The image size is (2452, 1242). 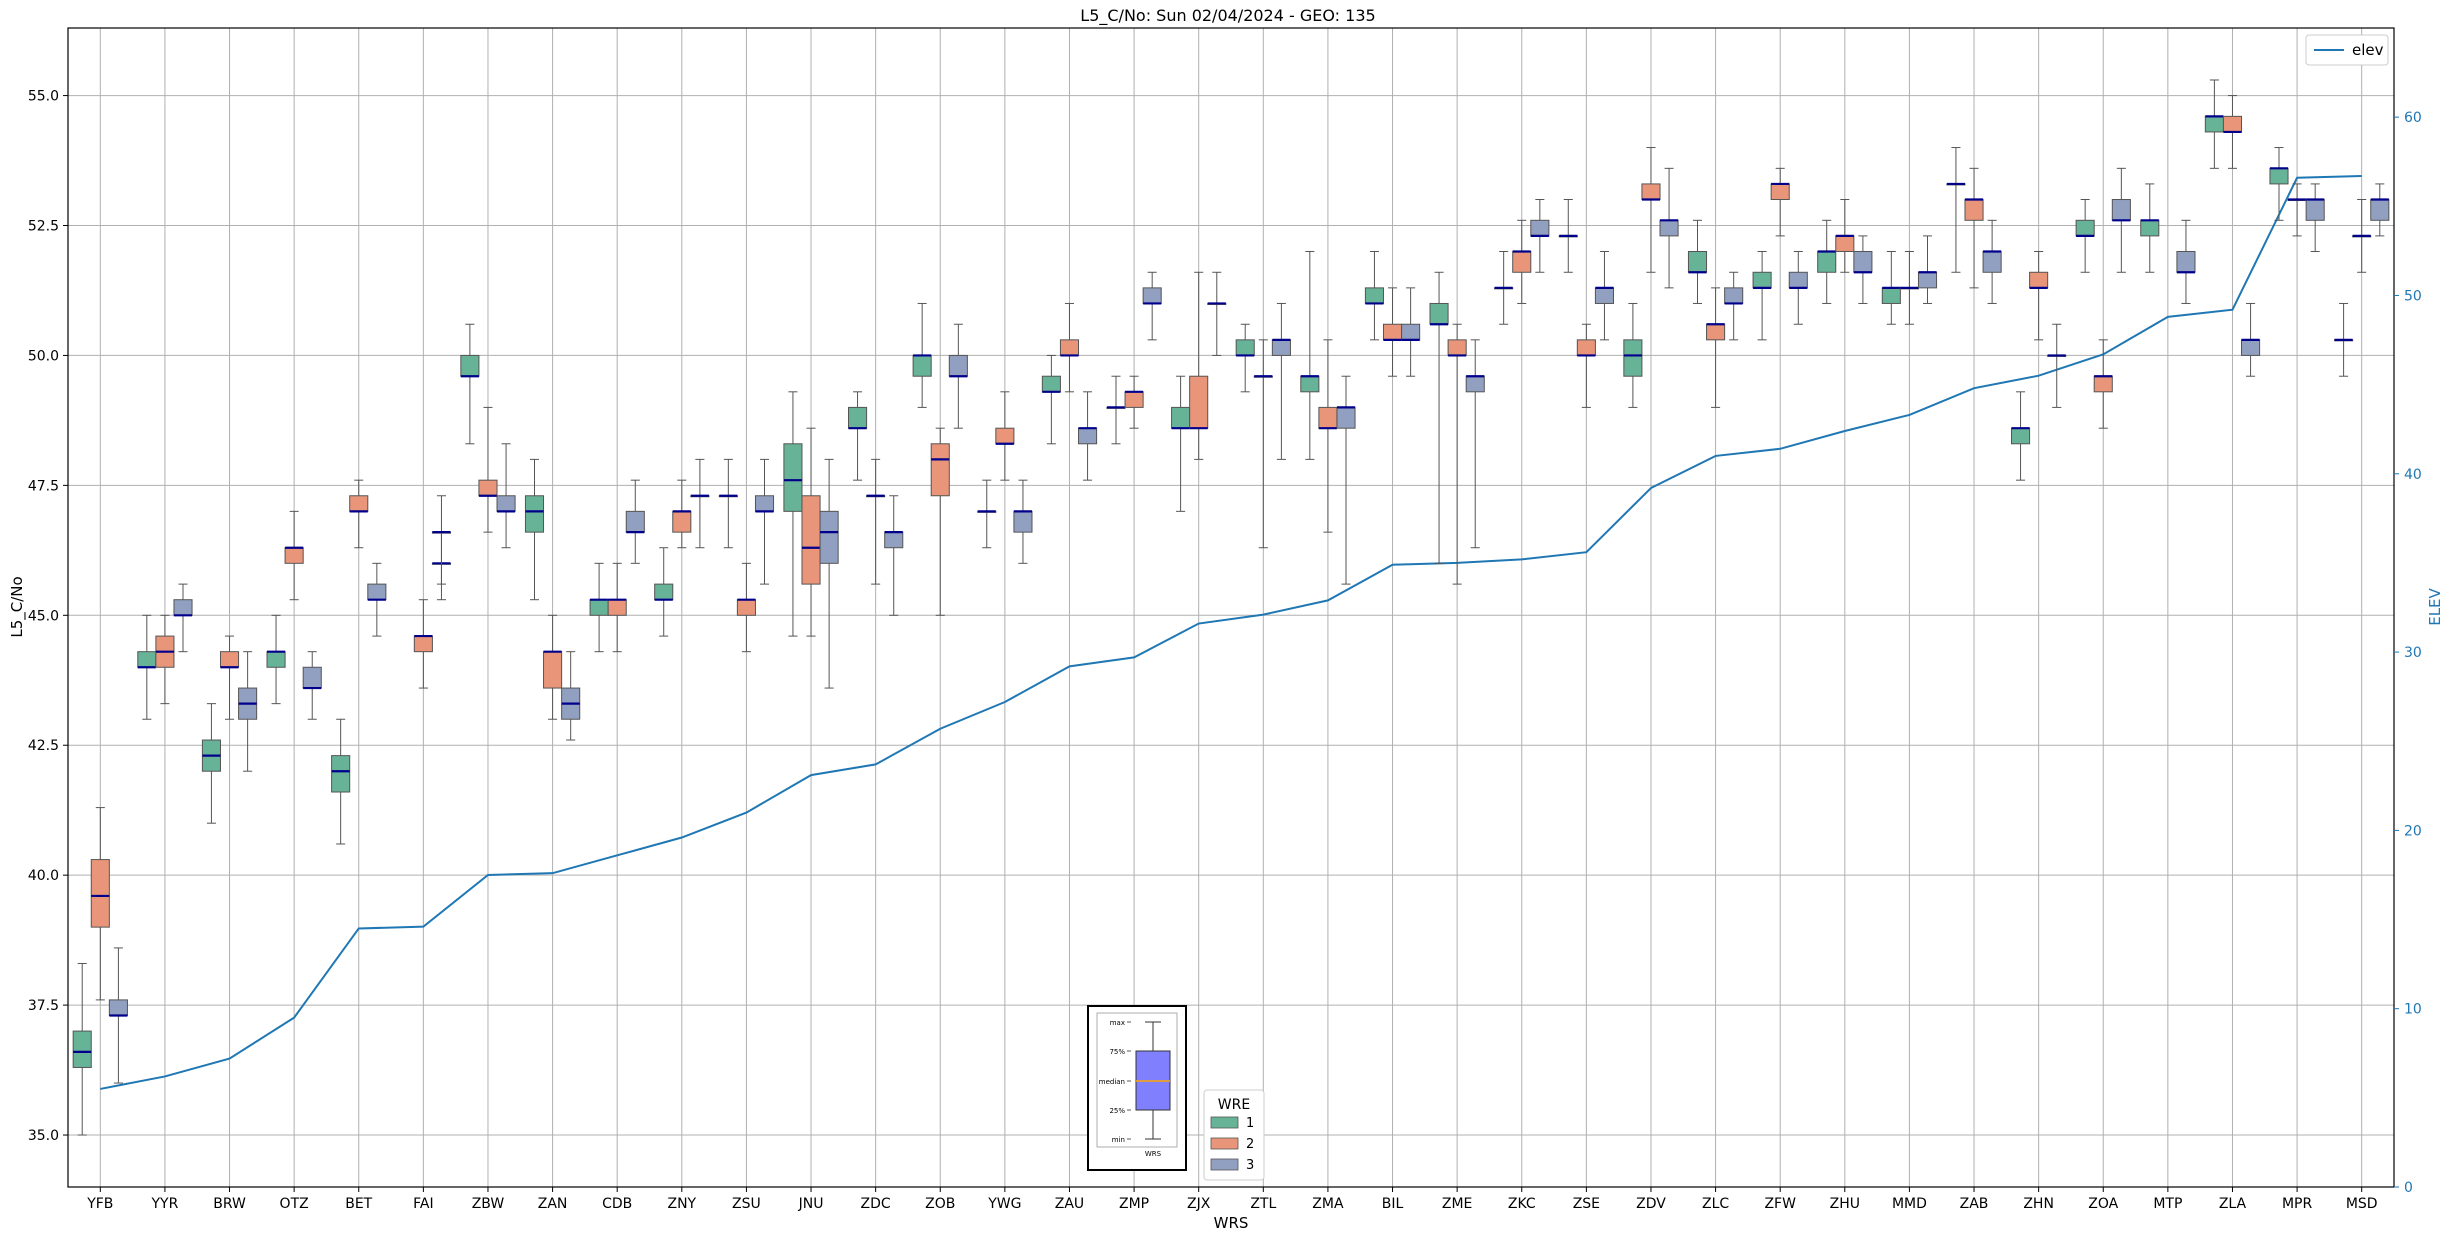 What do you see at coordinates (1231, 1223) in the screenshot?
I see `x-axis-label: WRS` at bounding box center [1231, 1223].